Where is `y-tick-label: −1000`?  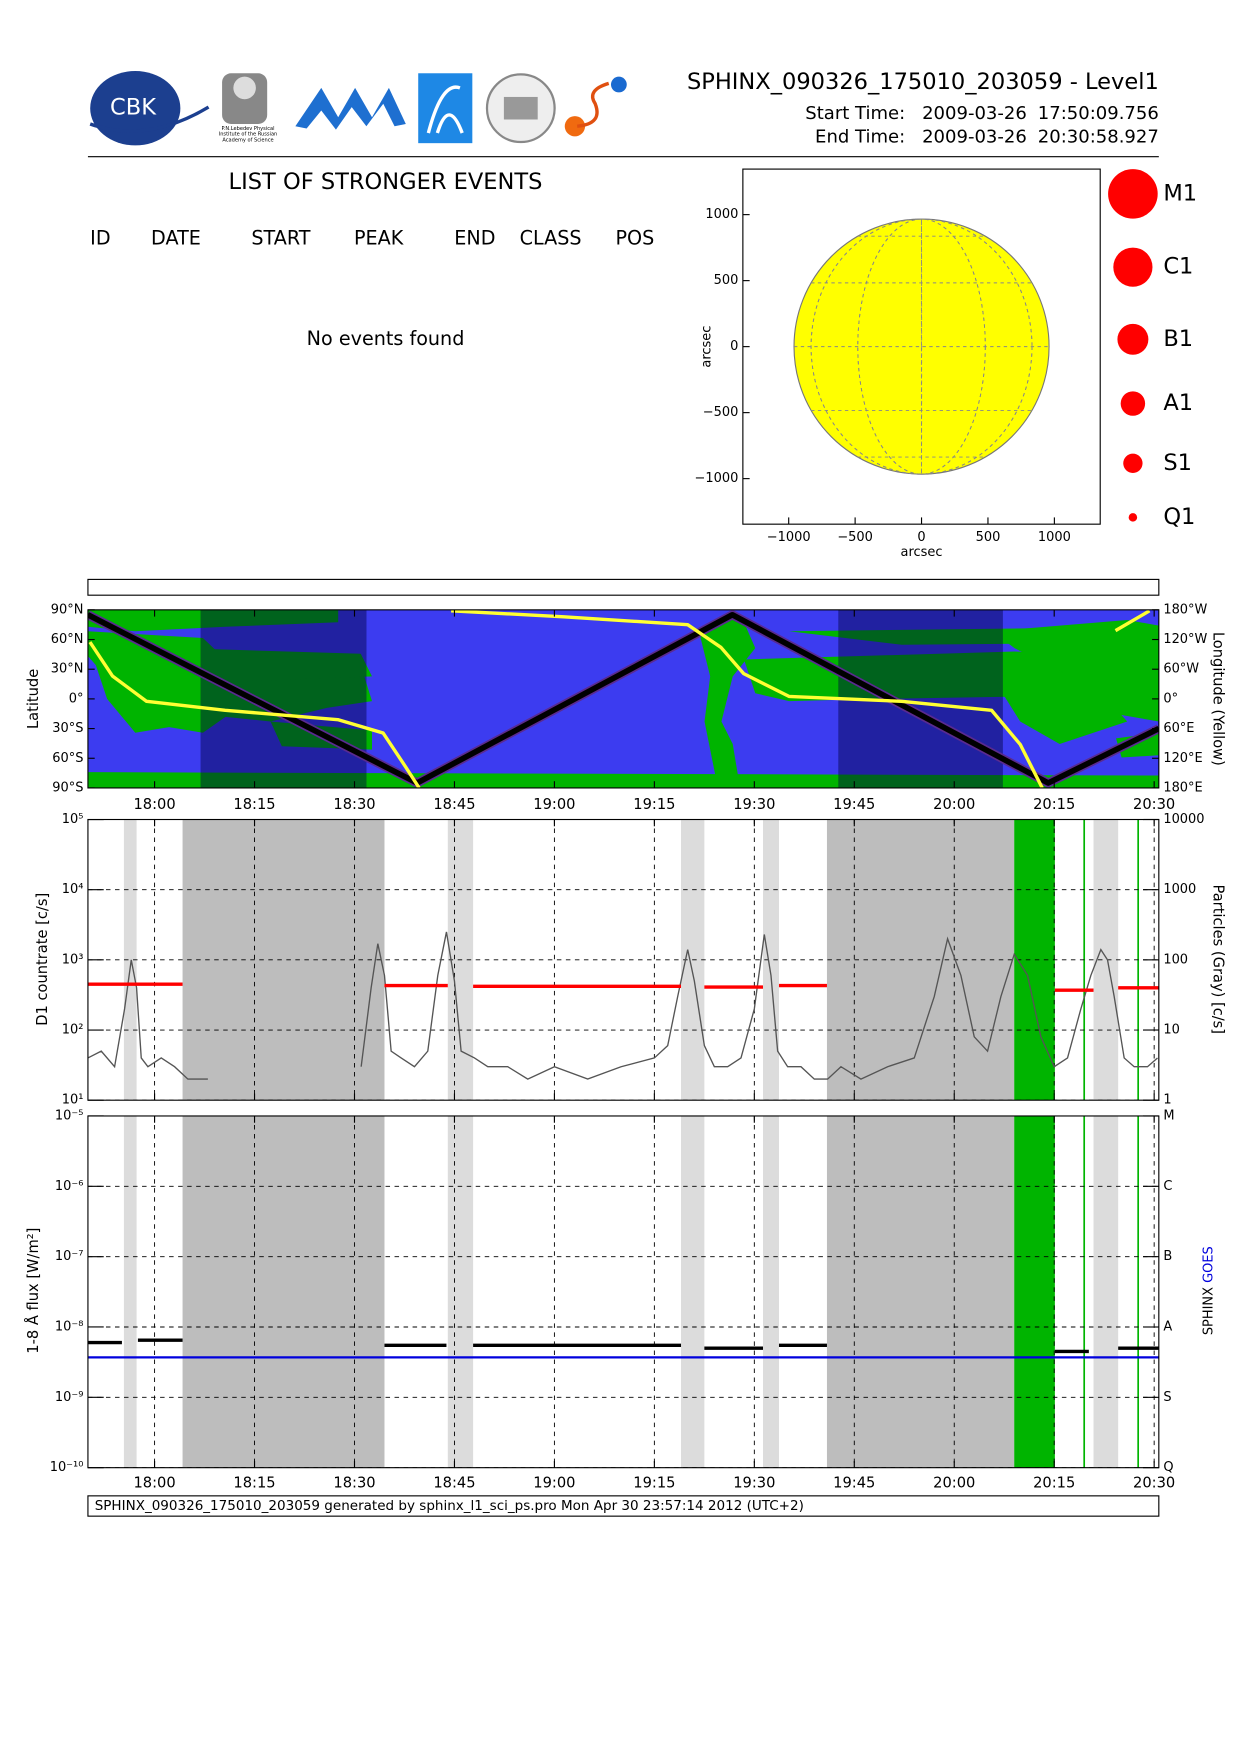 y-tick-label: −1000 is located at coordinates (717, 478).